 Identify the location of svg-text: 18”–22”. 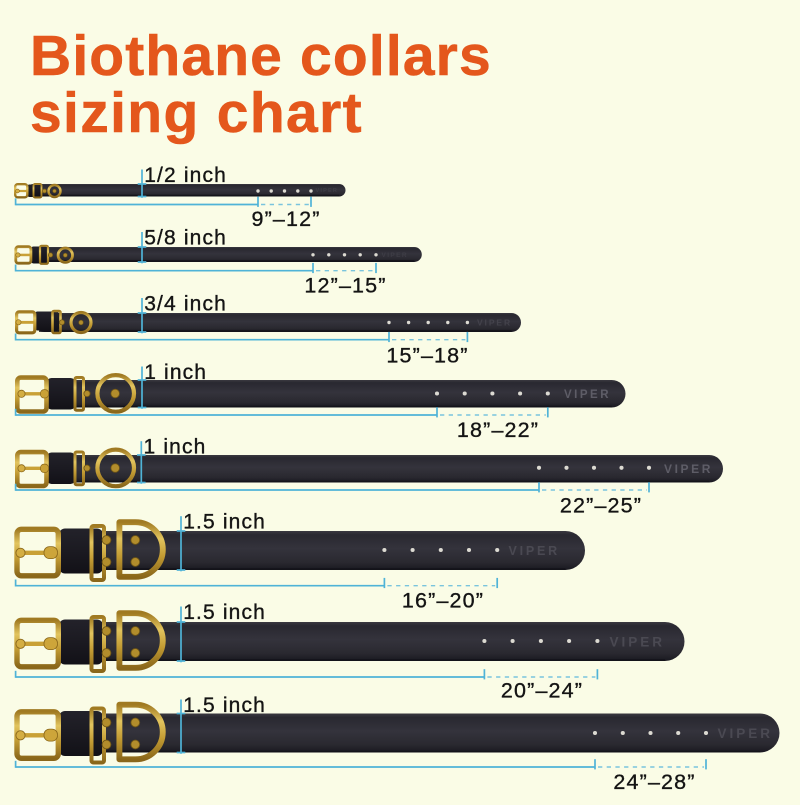
(498, 430).